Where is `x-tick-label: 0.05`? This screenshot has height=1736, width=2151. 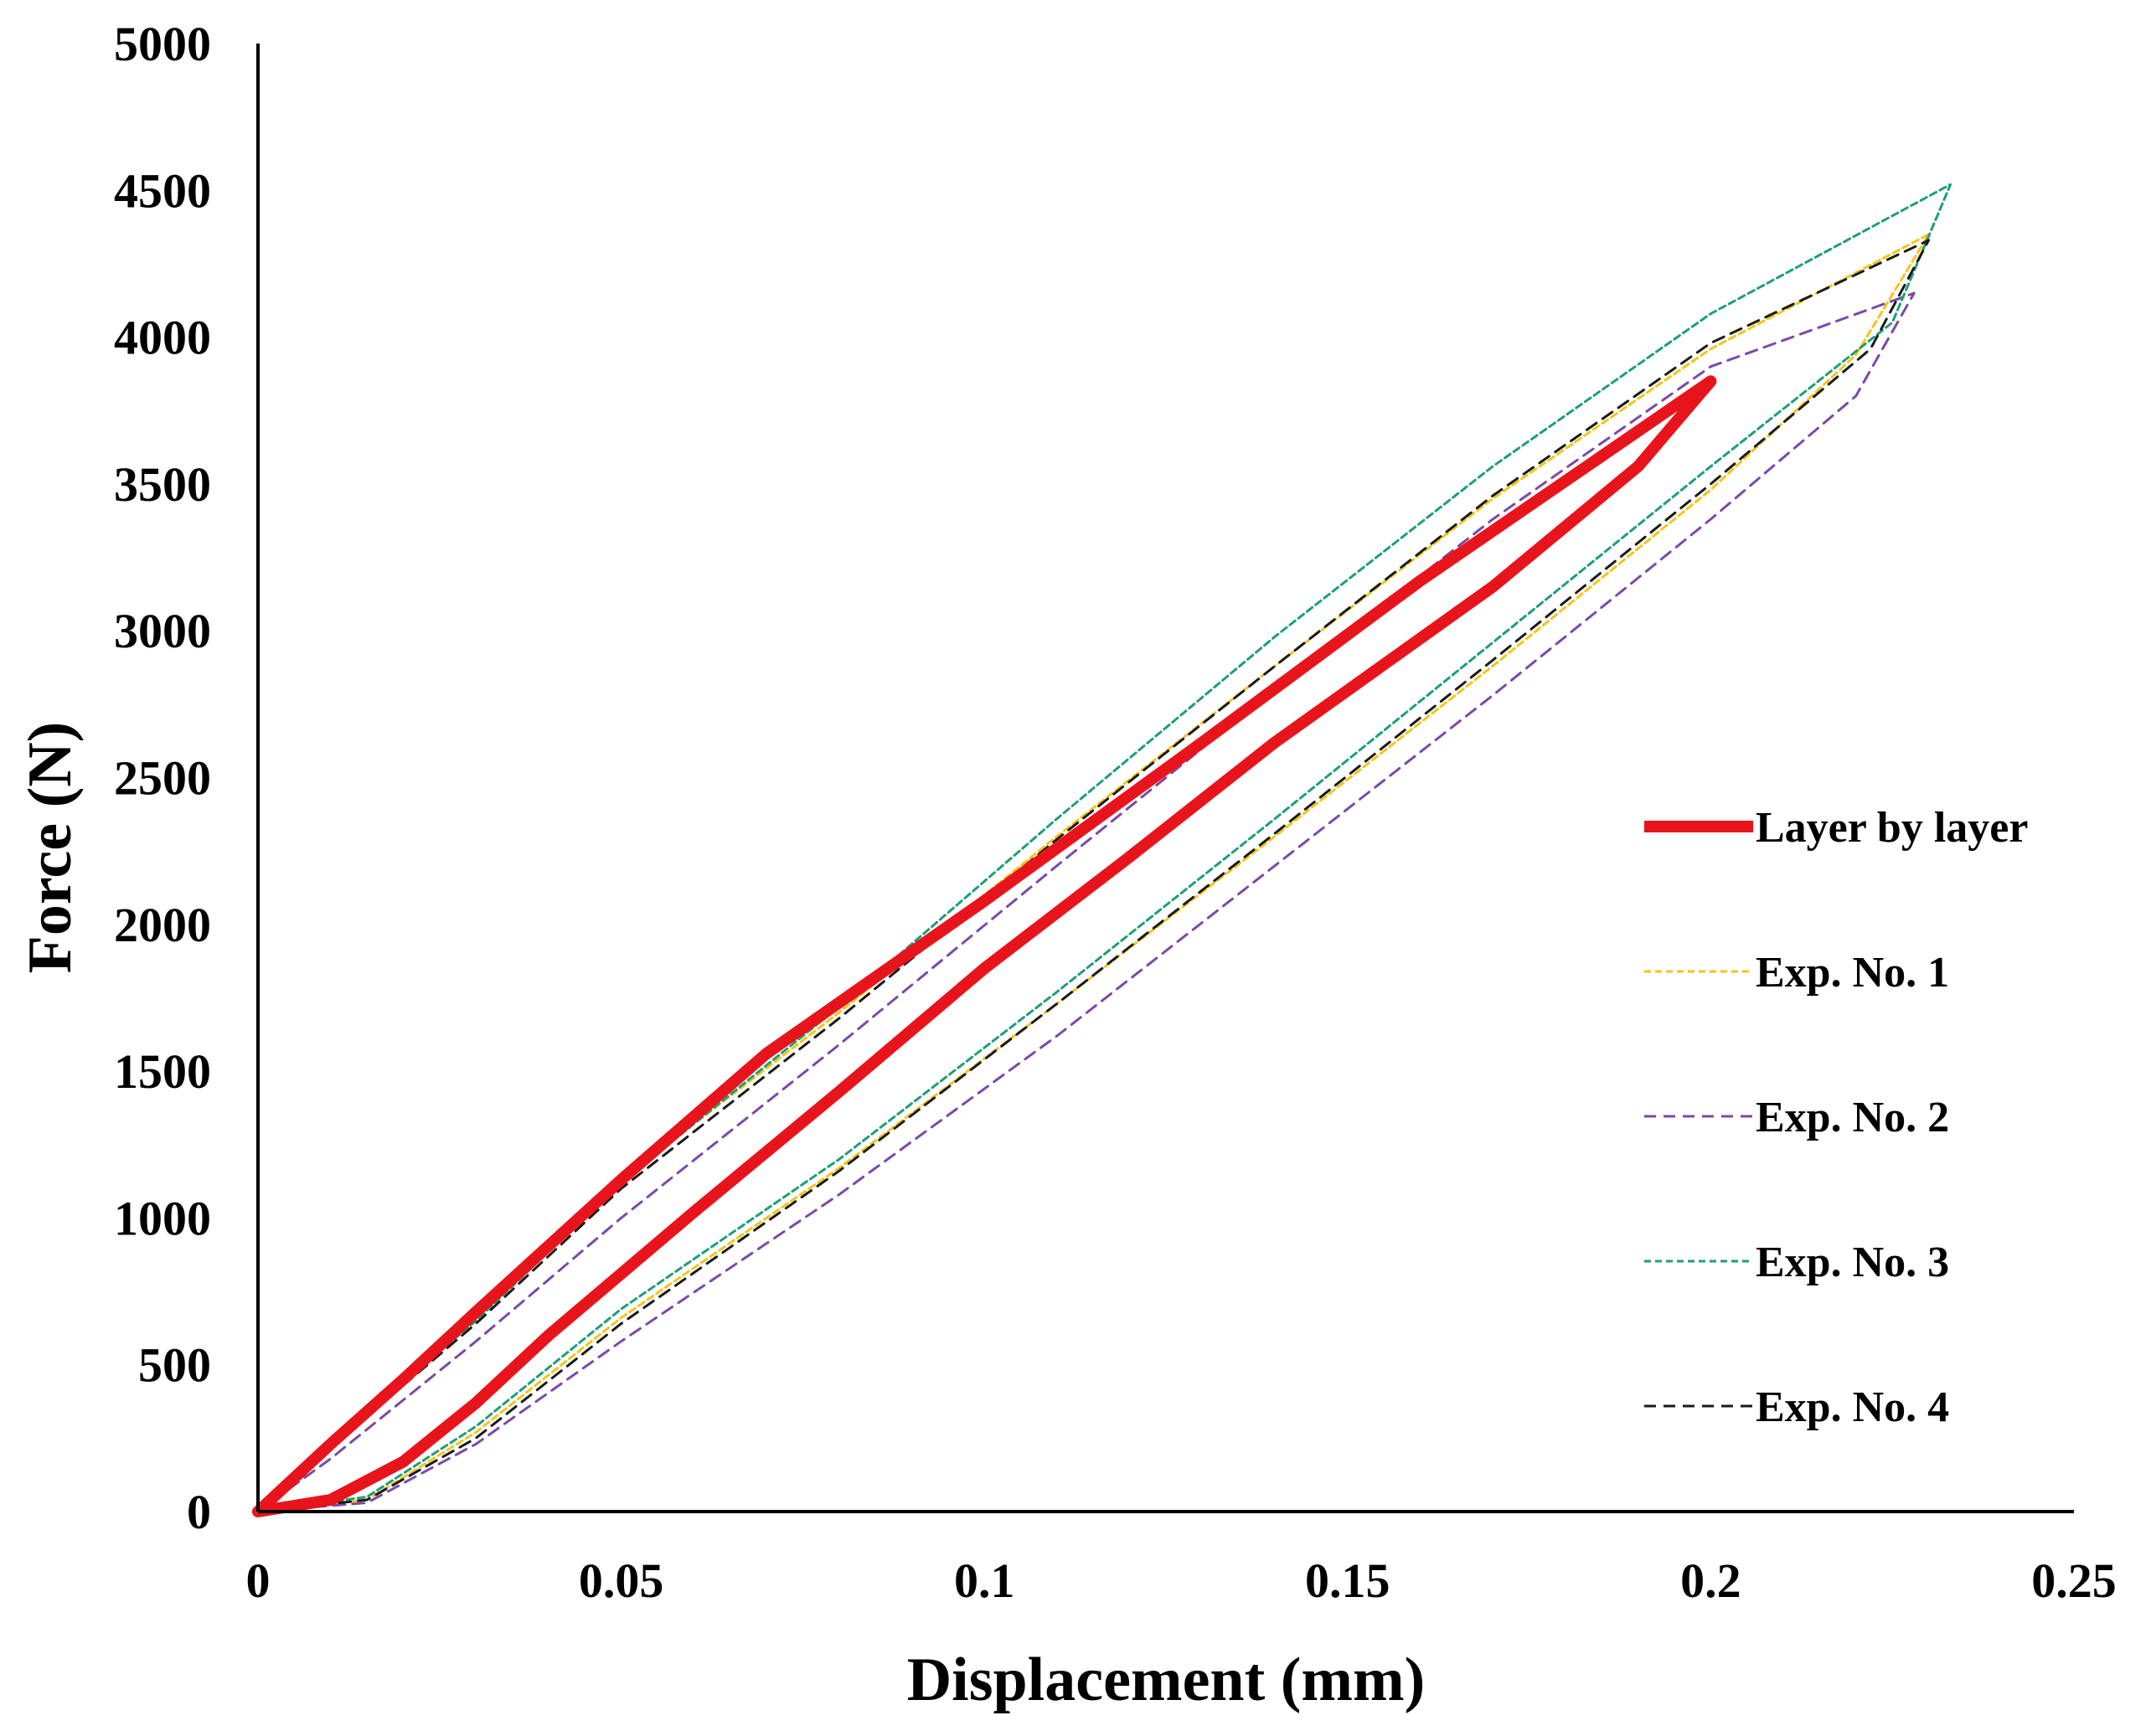 x-tick-label: 0.05 is located at coordinates (621, 1580).